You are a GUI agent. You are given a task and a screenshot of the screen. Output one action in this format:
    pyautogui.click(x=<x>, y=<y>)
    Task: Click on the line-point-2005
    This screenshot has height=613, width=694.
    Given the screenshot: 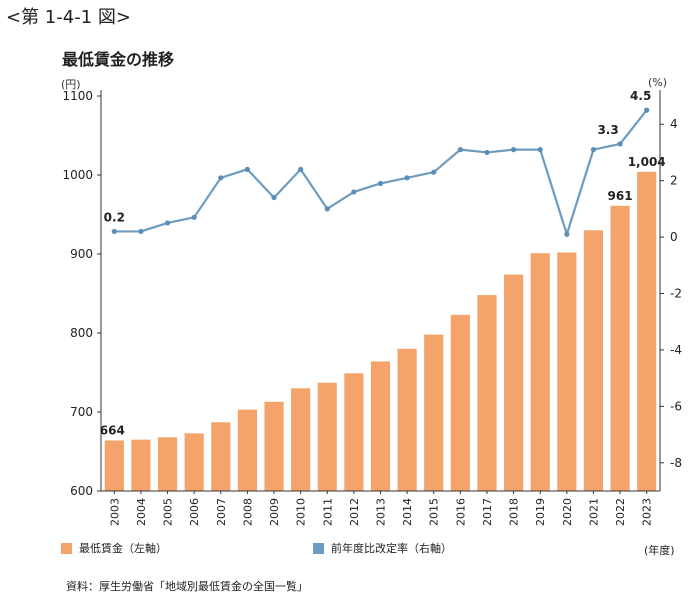 What is the action you would take?
    pyautogui.click(x=167, y=223)
    